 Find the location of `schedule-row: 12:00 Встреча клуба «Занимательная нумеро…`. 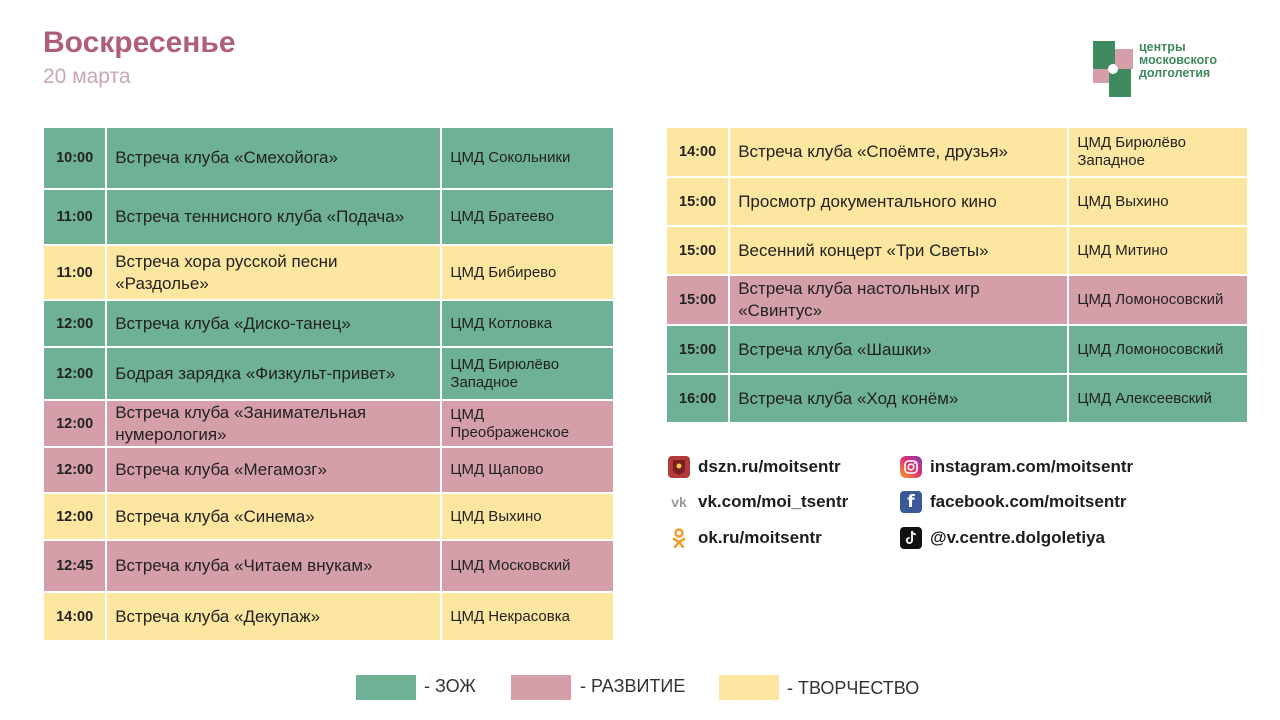

schedule-row: 12:00 Встреча клуба «Занимательная нумеро… is located at coordinates (328, 423).